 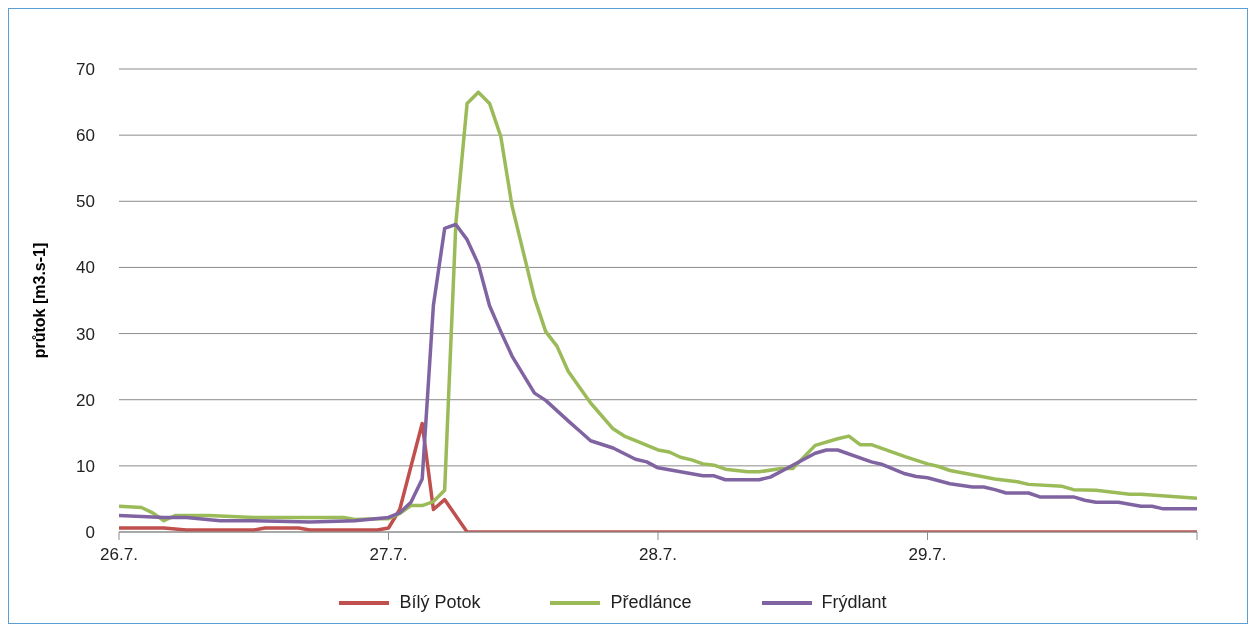 What do you see at coordinates (651, 602) in the screenshot?
I see `legend-label: Předlánce` at bounding box center [651, 602].